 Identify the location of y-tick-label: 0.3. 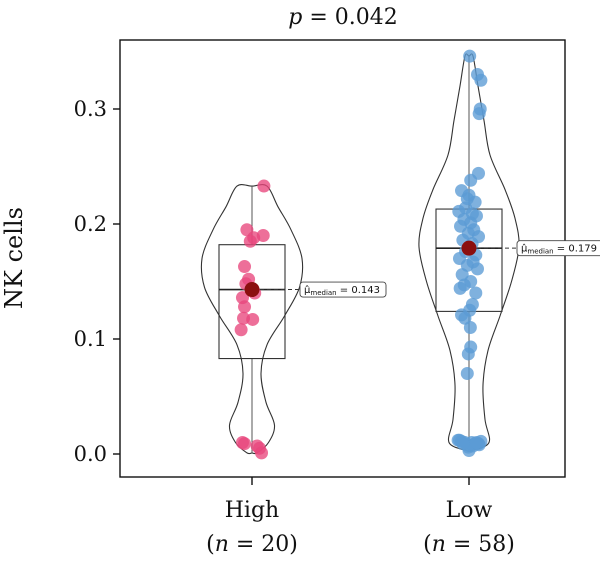
(90, 109).